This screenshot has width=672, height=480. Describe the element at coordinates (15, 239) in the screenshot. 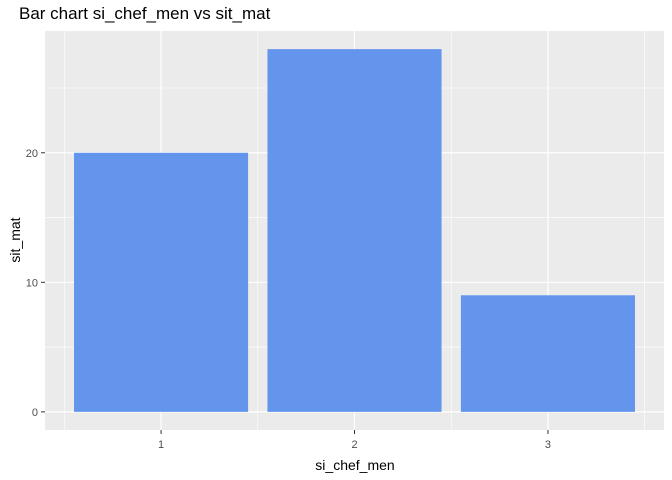

I see `y-axis-label: sit_mat` at that location.